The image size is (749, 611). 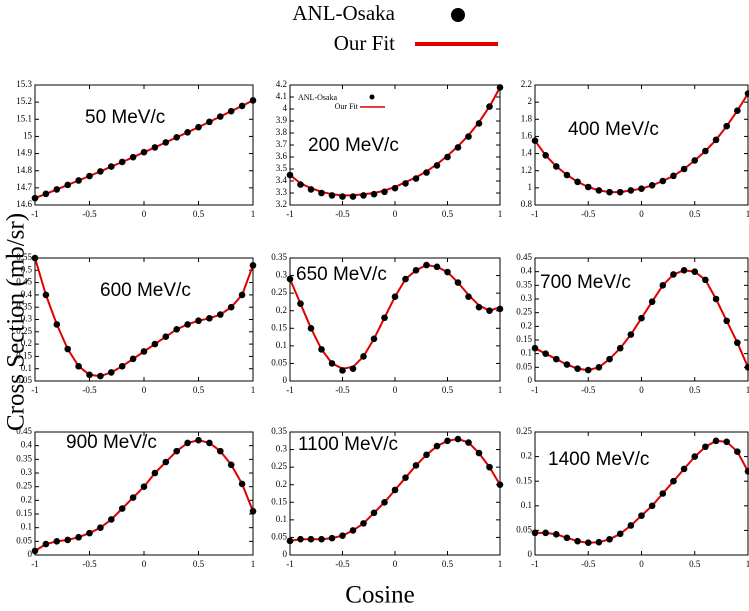 What do you see at coordinates (27, 294) in the screenshot?
I see `y-tick-label: 0.4` at bounding box center [27, 294].